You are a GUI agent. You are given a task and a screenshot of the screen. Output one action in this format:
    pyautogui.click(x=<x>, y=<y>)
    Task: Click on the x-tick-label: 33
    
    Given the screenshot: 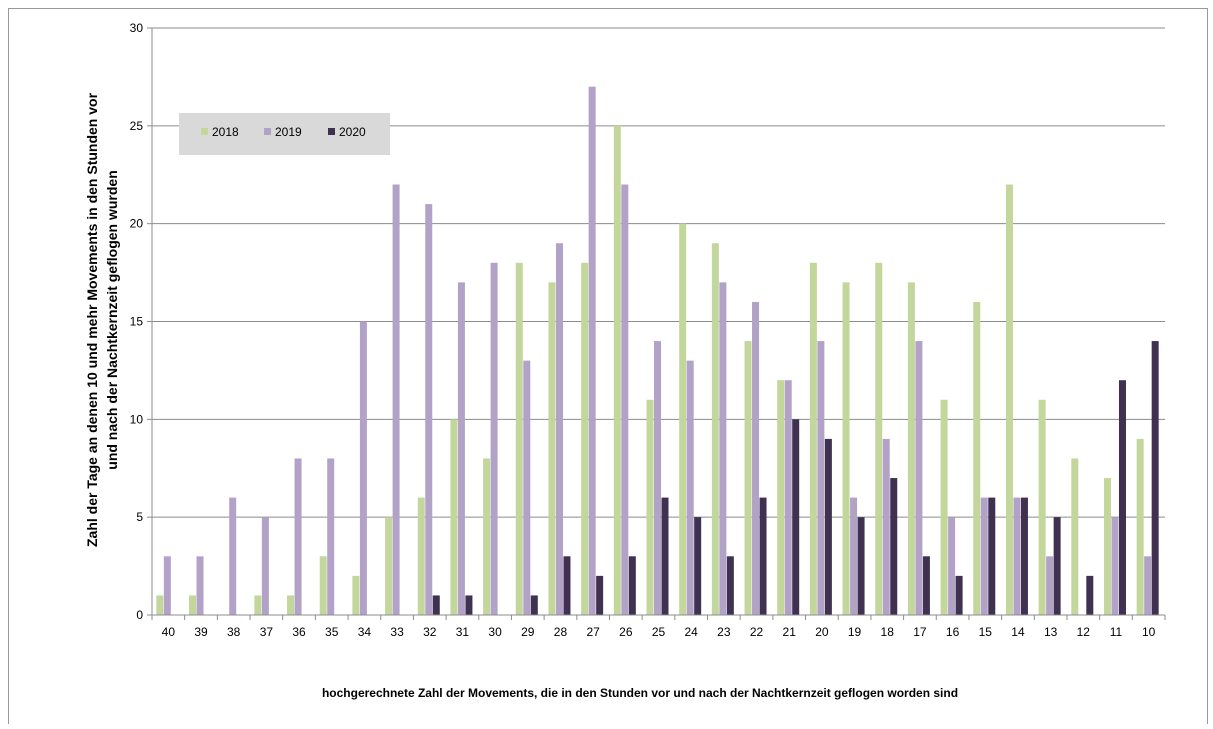 What is the action you would take?
    pyautogui.click(x=397, y=632)
    